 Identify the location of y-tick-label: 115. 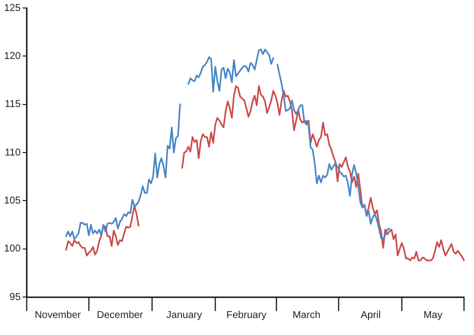
(13, 104).